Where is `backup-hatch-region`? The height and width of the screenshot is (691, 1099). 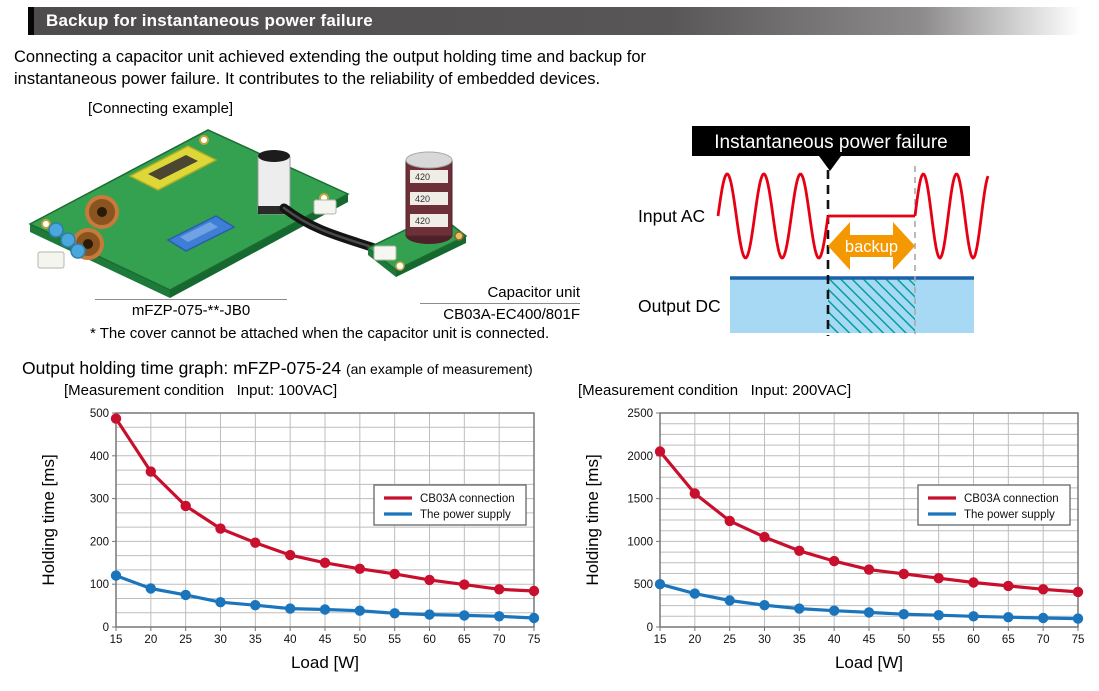 backup-hatch-region is located at coordinates (871, 305).